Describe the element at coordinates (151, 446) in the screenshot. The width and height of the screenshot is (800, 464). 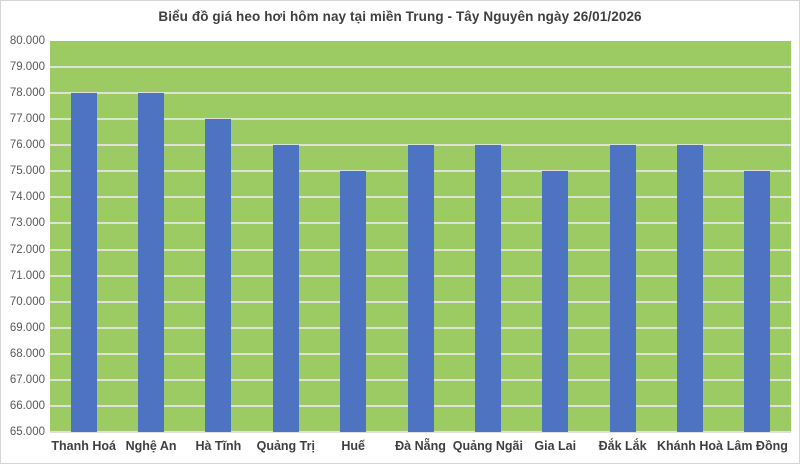
I see `x-axis-label: Nghệ An` at that location.